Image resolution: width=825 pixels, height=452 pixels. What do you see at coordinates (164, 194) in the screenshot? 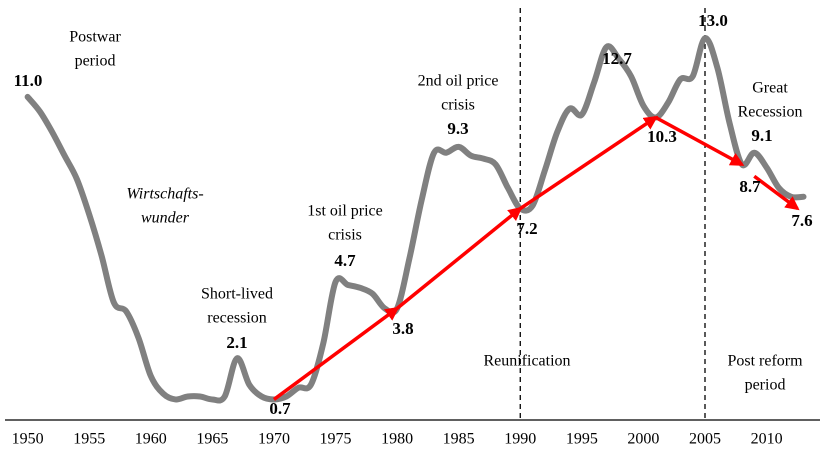
I see `annotation: Wirtschafts-` at bounding box center [164, 194].